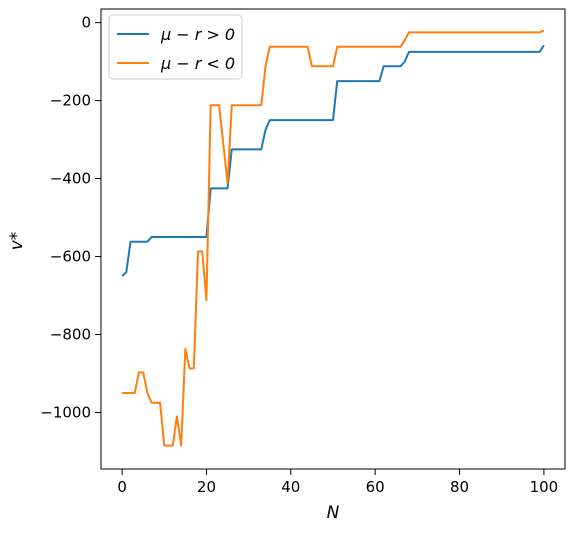 This screenshot has width=576, height=533. Describe the element at coordinates (122, 487) in the screenshot. I see `x-tick-label: 0` at that location.